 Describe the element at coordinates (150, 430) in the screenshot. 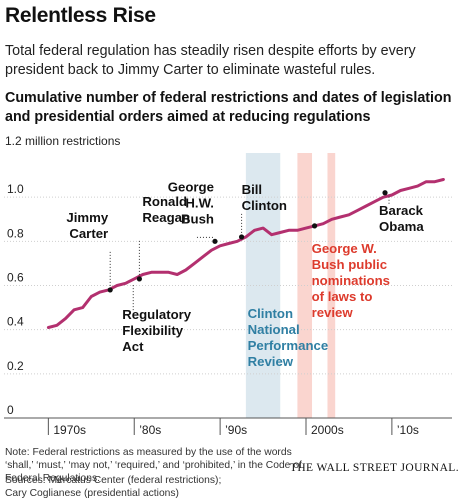

I see `x-tick-label: ’80s` at that location.